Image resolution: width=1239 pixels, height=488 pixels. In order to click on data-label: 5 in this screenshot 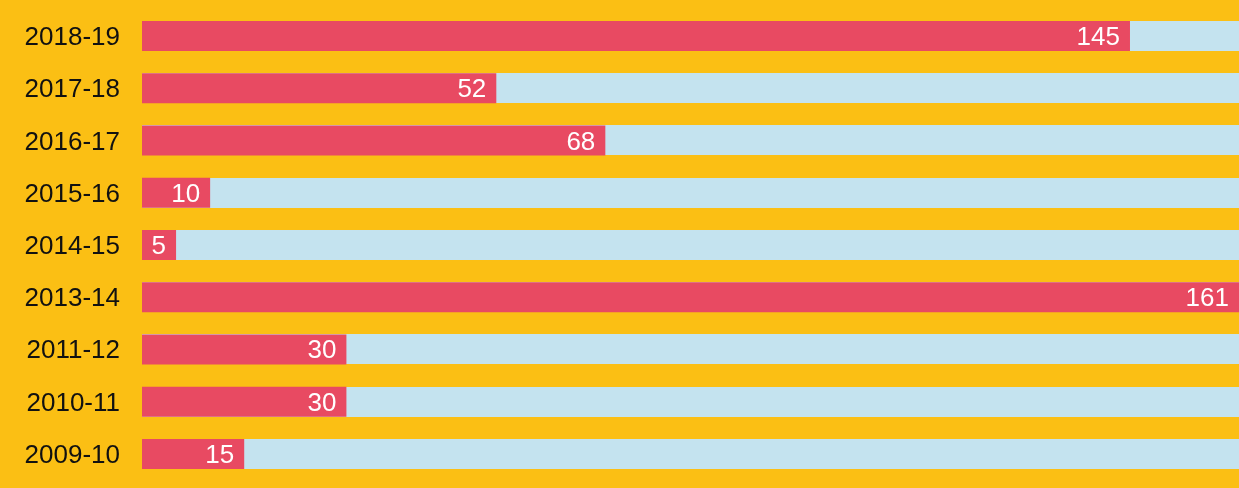, I will do `click(159, 245)`.